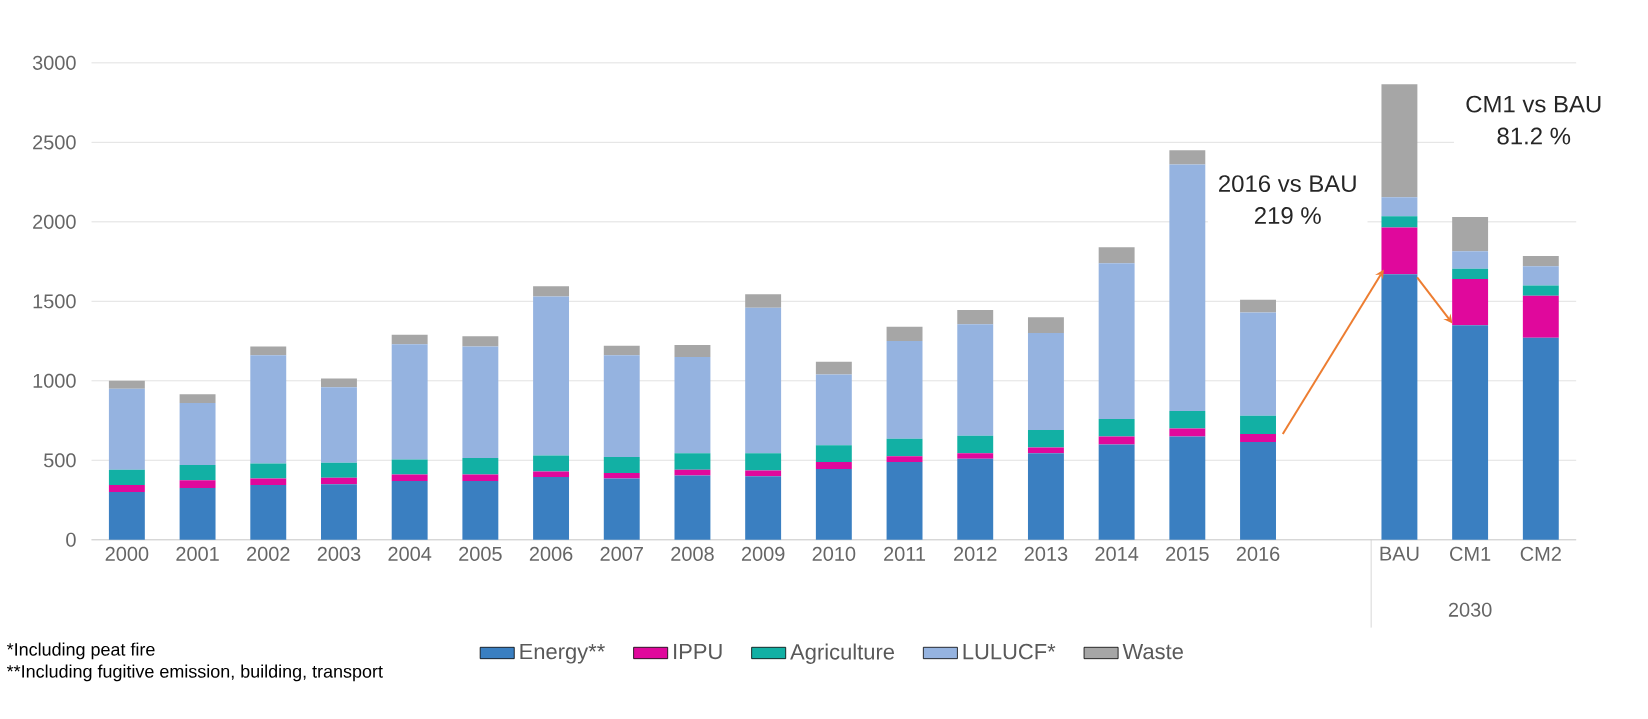  What do you see at coordinates (621, 553) in the screenshot?
I see `x-tick-label: 2007` at bounding box center [621, 553].